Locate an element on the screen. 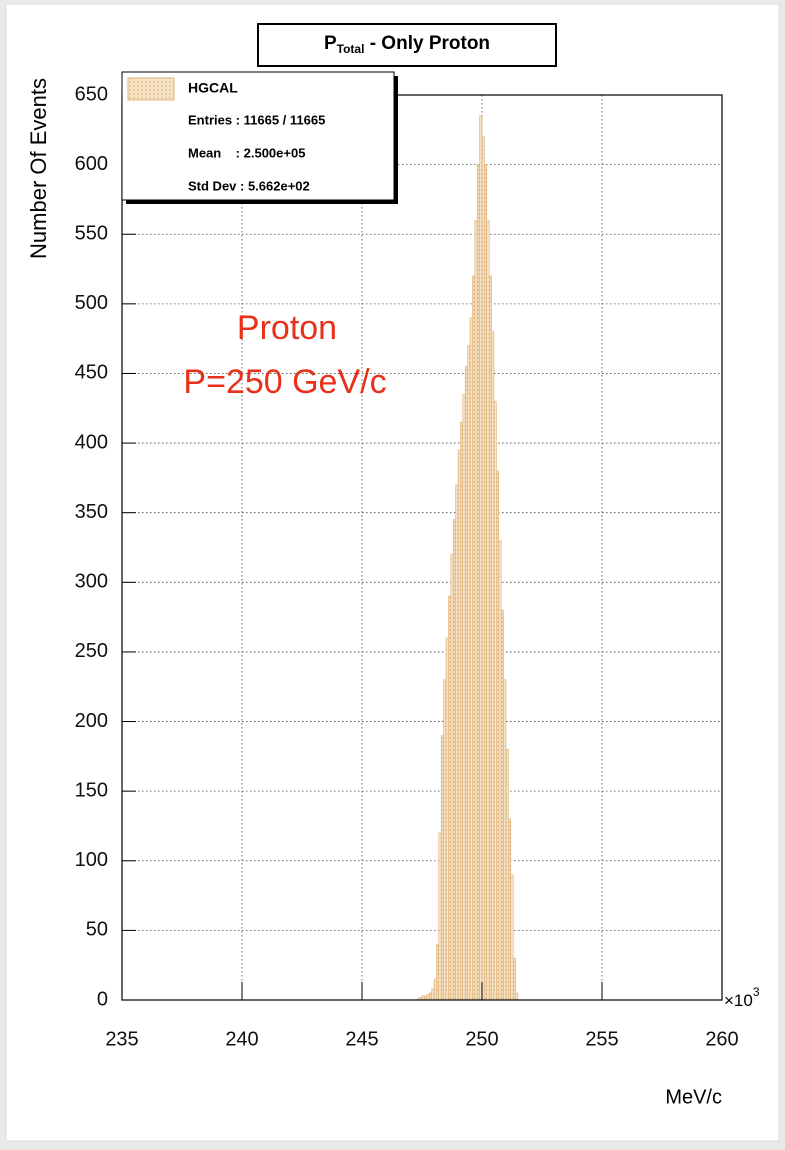 The image size is (785, 1150). x-tick-label: 235 is located at coordinates (121, 1039).